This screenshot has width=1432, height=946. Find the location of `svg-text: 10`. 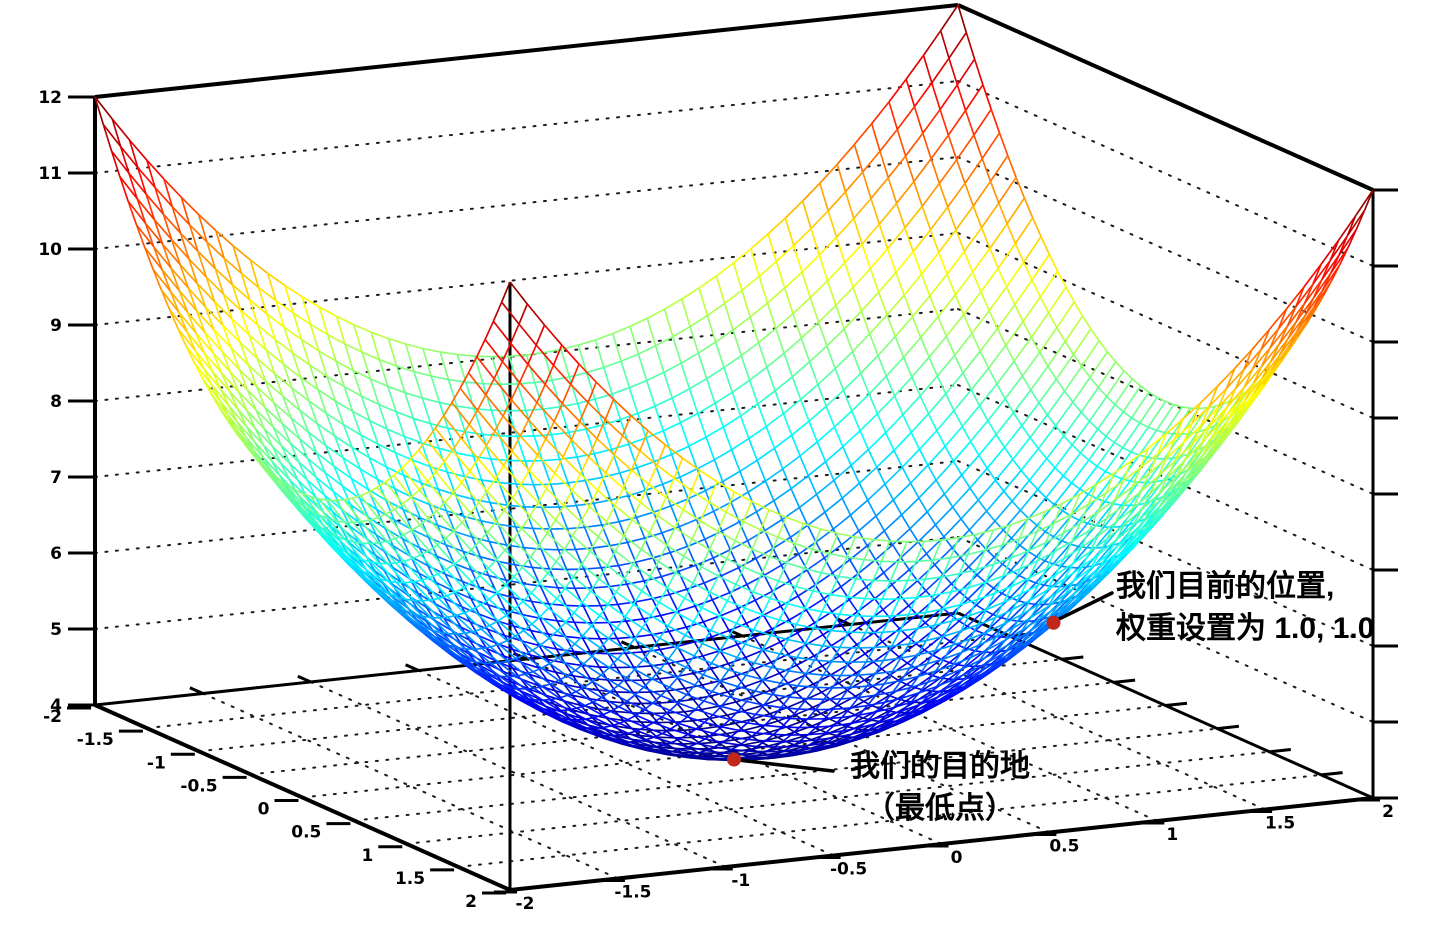

svg-text: 10 is located at coordinates (50, 250).